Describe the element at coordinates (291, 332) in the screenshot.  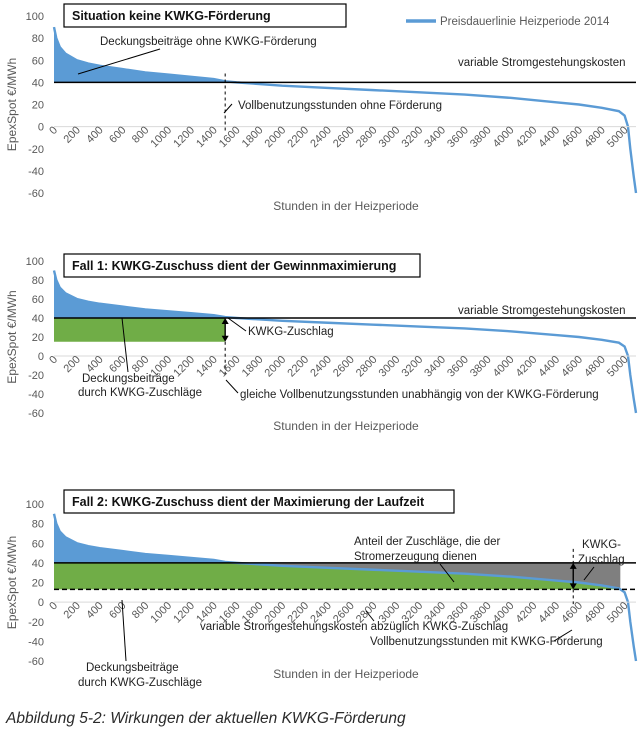
I see `annotation-kwkg-zuschlag: KWKG-Zuschlag` at that location.